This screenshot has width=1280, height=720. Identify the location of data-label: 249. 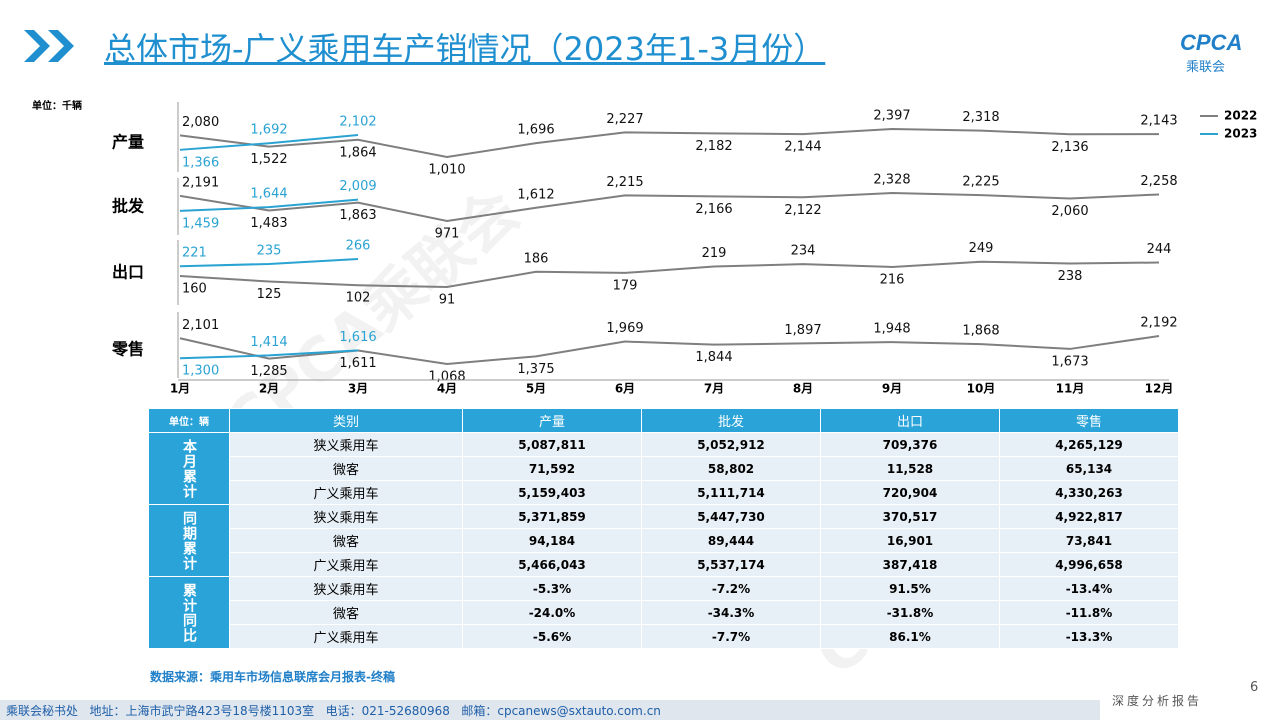
(981, 248).